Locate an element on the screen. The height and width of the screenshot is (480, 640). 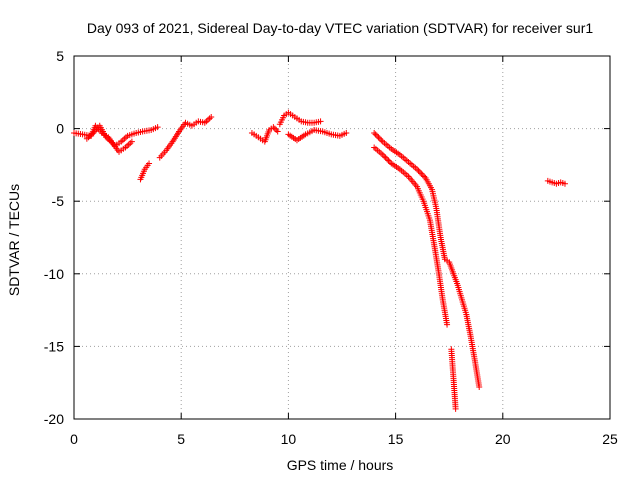
x-tick-label: 5 is located at coordinates (181, 439).